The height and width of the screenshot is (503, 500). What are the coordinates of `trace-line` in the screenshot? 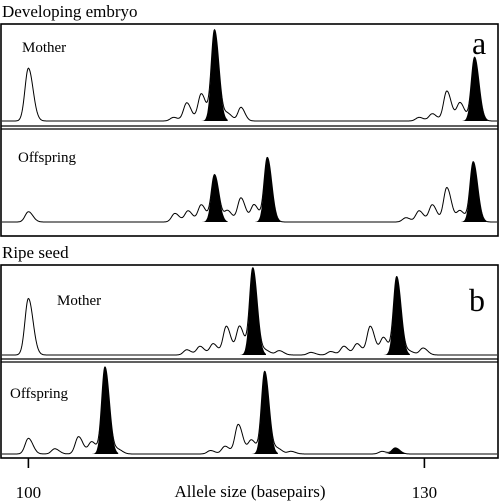 It's located at (249, 189).